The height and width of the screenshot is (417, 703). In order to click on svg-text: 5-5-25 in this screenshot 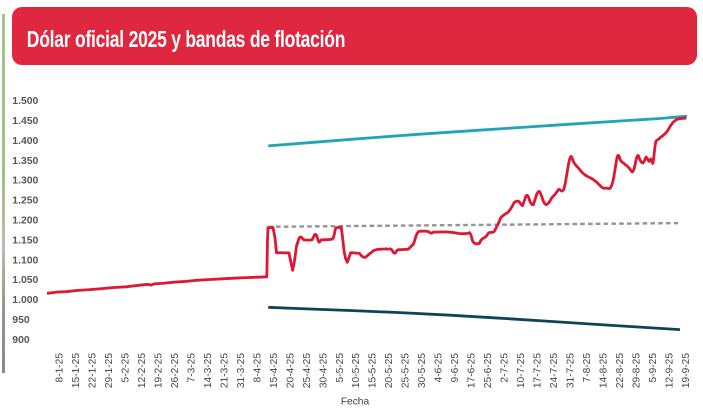, I will do `click(340, 368)`.